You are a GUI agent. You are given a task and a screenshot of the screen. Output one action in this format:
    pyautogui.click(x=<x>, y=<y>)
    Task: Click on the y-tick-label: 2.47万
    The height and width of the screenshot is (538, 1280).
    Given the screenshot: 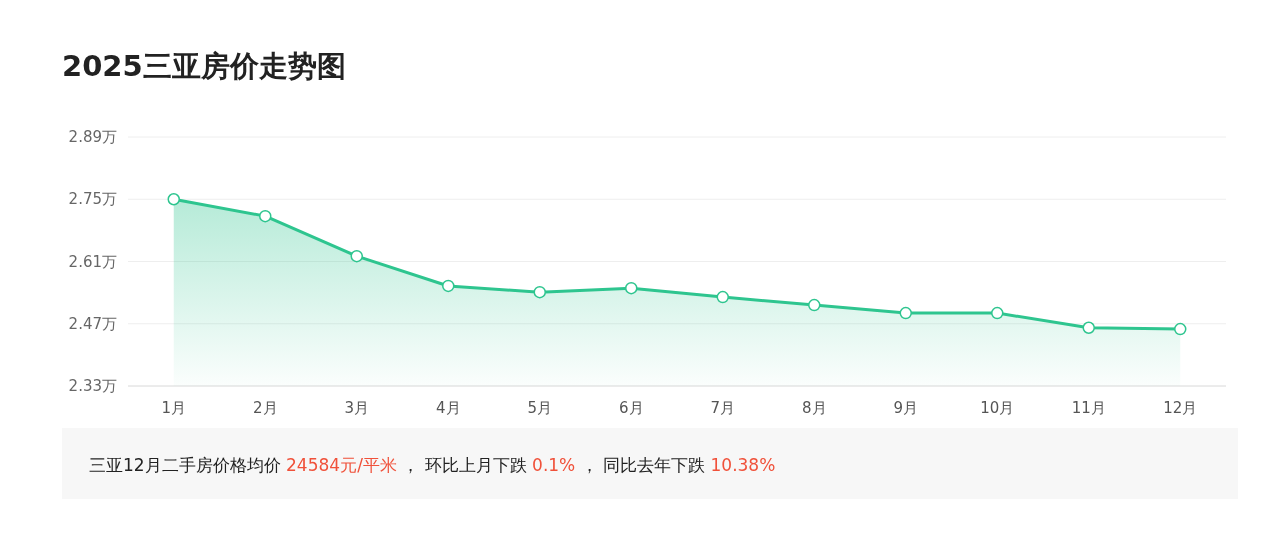 What is the action you would take?
    pyautogui.click(x=92, y=323)
    